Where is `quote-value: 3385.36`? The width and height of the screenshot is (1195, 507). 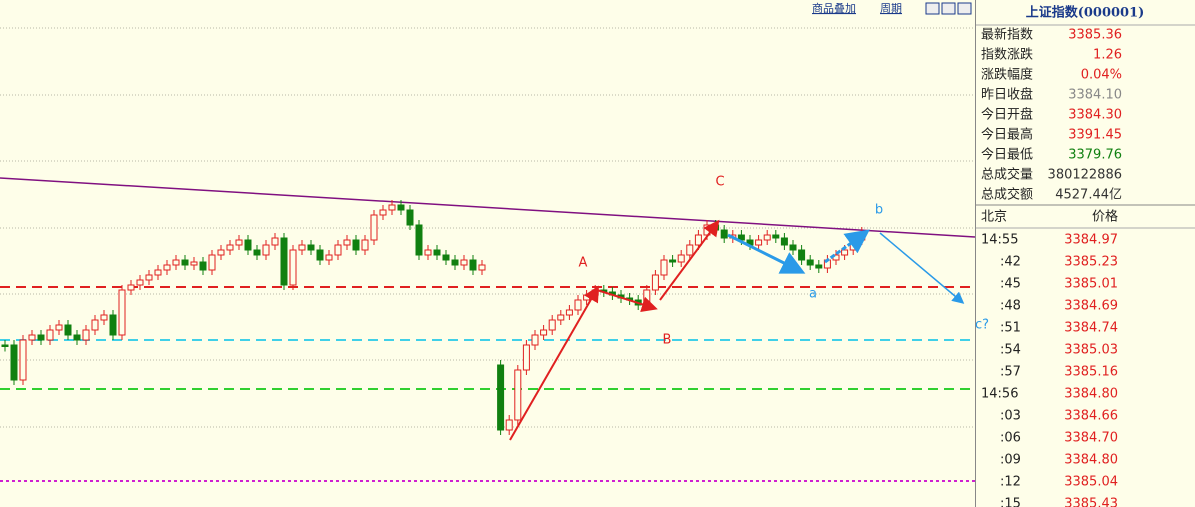 quote-value: 3385.36 is located at coordinates (1095, 35).